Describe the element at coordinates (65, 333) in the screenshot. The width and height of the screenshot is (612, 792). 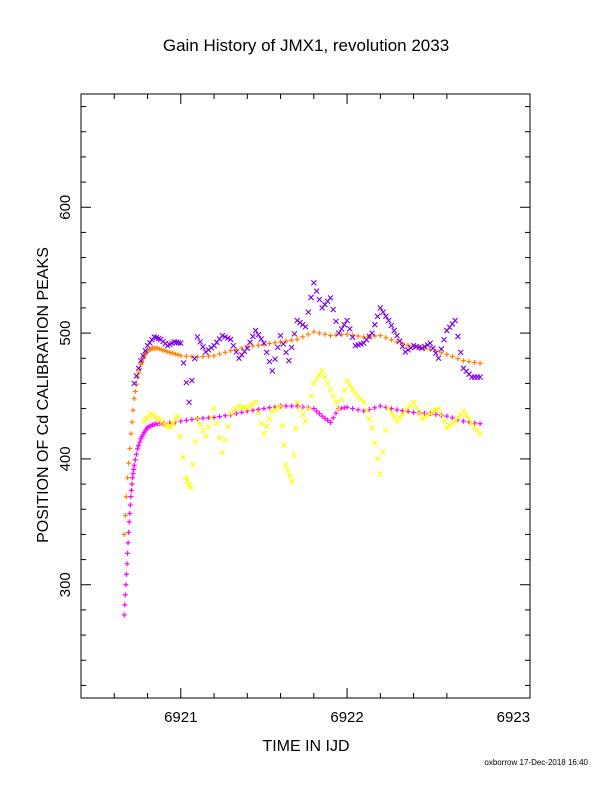
I see `y-tick-label: 500` at that location.